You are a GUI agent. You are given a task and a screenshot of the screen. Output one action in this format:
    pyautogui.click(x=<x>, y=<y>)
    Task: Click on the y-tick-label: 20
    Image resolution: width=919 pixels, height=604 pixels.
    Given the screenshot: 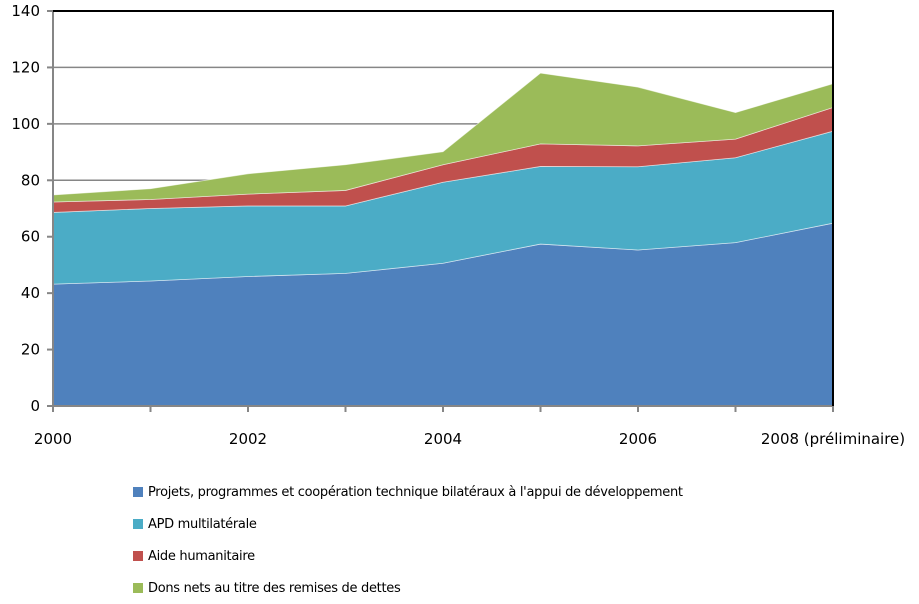 What is the action you would take?
    pyautogui.click(x=30, y=350)
    